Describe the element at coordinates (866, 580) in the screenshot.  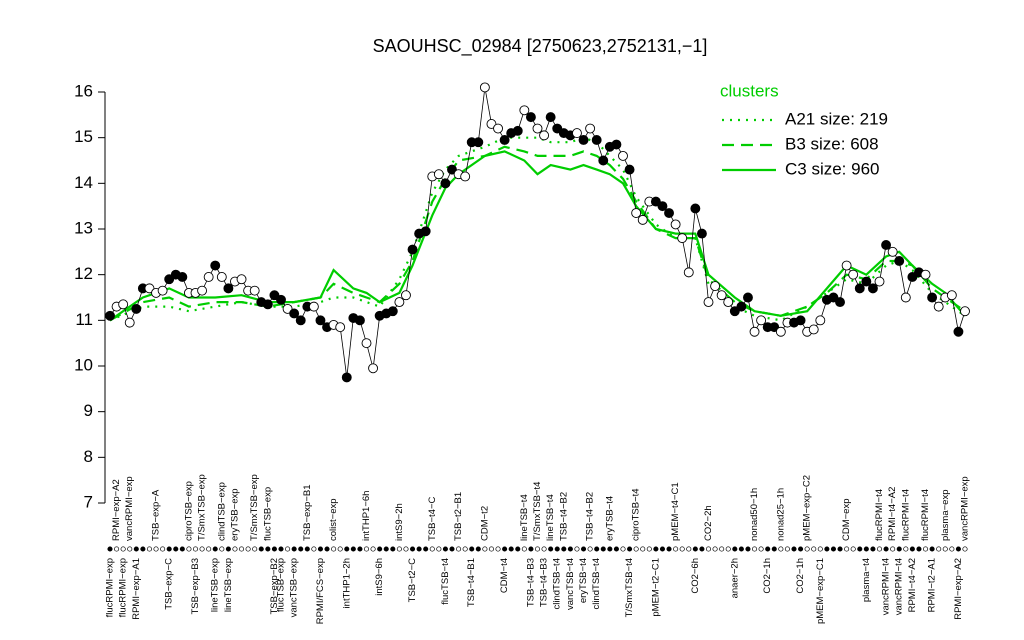
I see `x-label-bottom: plasma−t4` at that location.